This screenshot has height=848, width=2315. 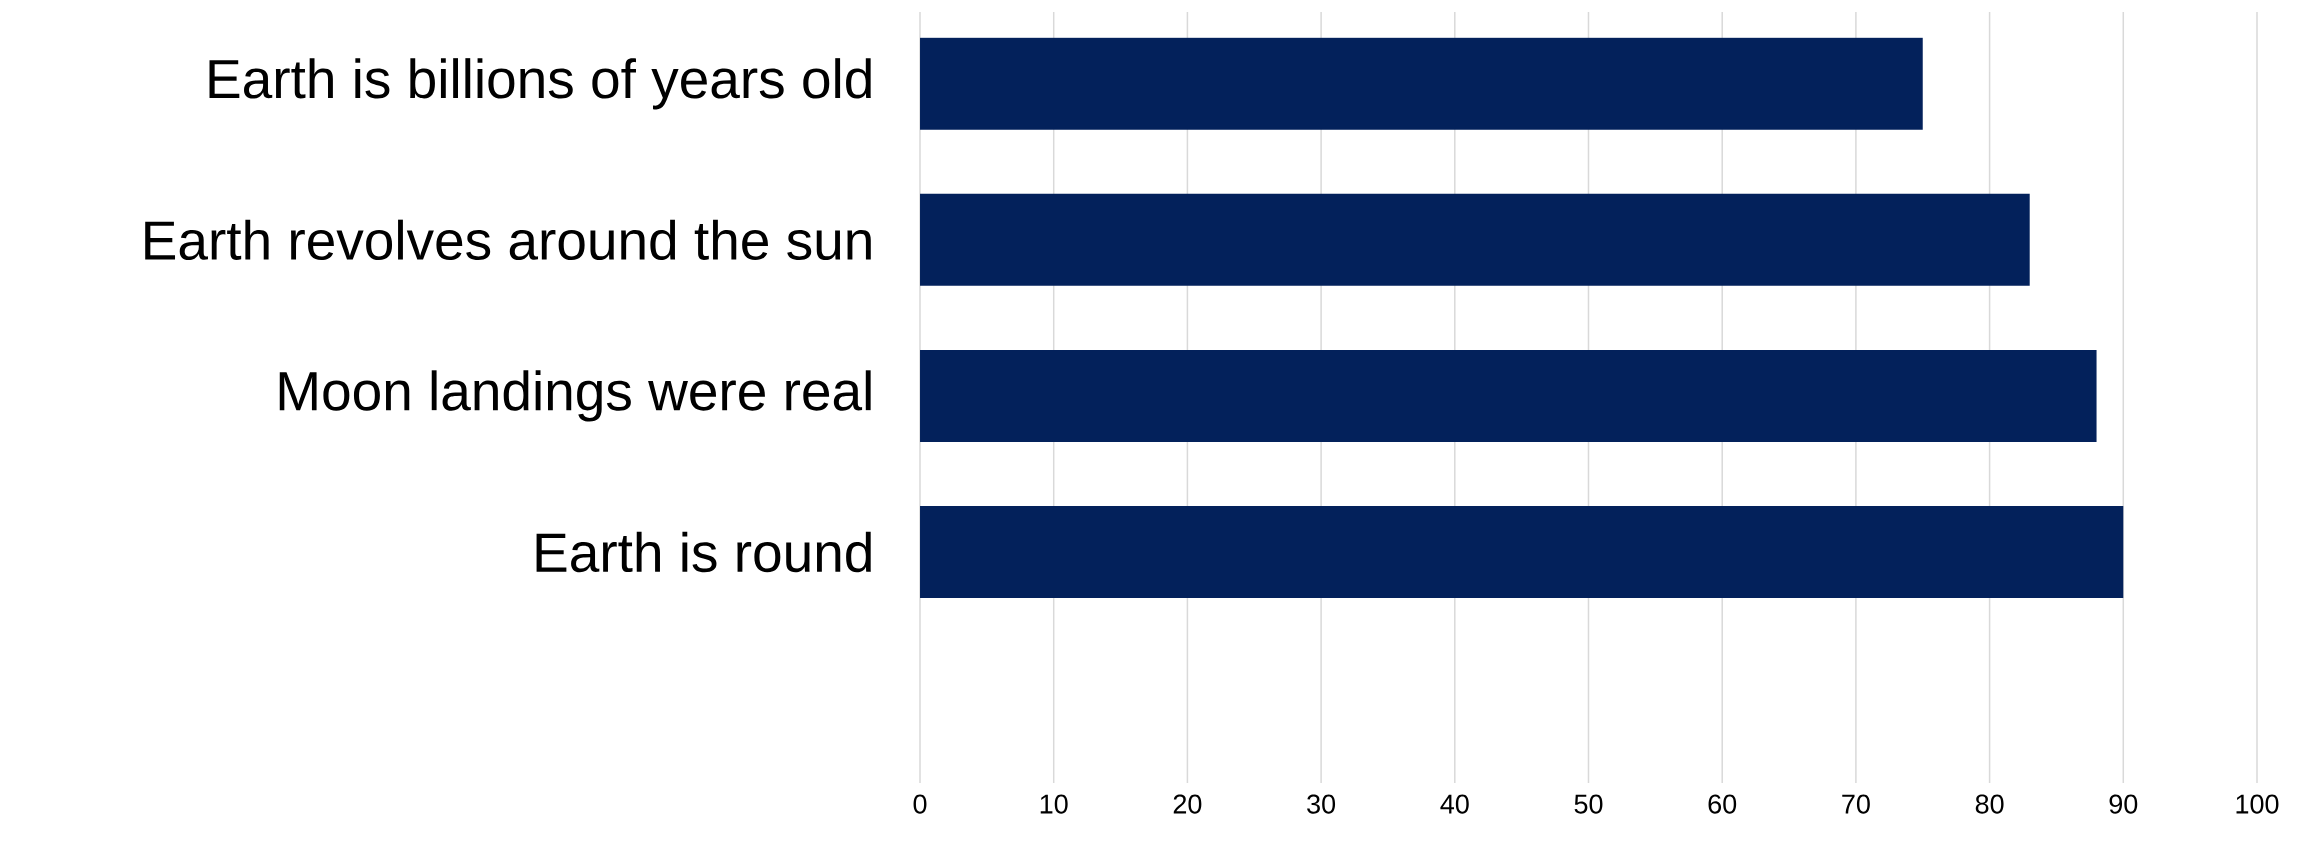 I want to click on x-tick-label: 50, so click(x=1588, y=804).